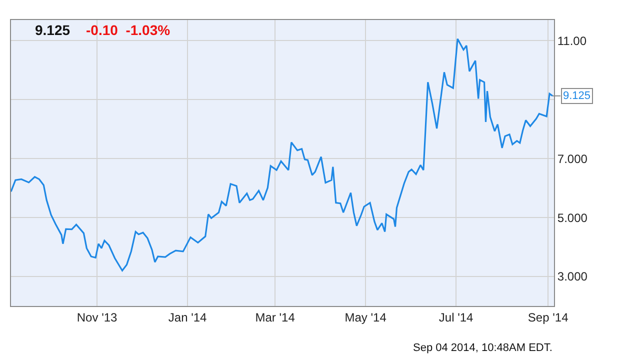 The image size is (635, 362). What do you see at coordinates (275, 317) in the screenshot?
I see `x-tick-label: Mar '14` at bounding box center [275, 317].